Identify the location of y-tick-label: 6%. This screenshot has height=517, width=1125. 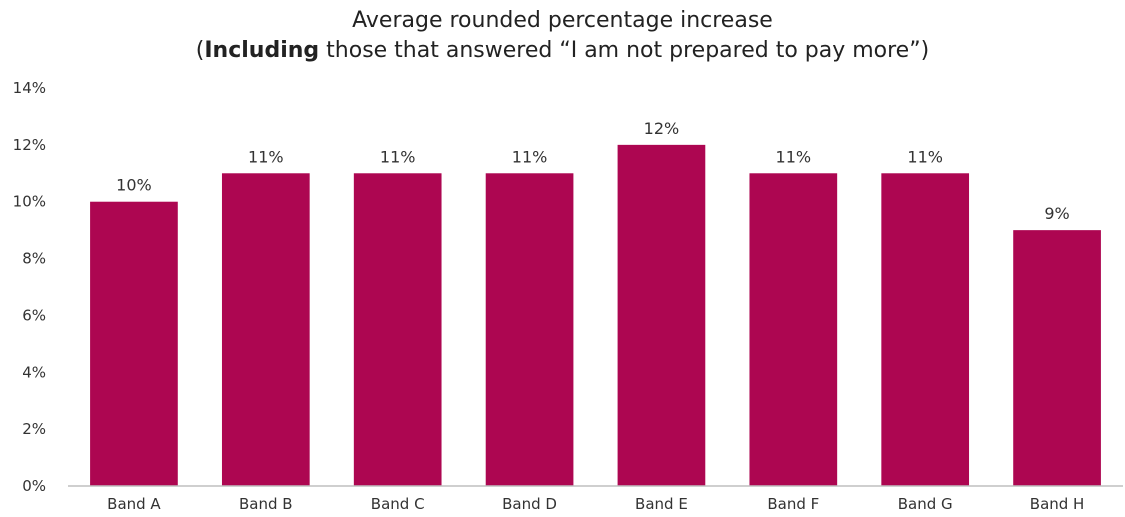
(34, 315).